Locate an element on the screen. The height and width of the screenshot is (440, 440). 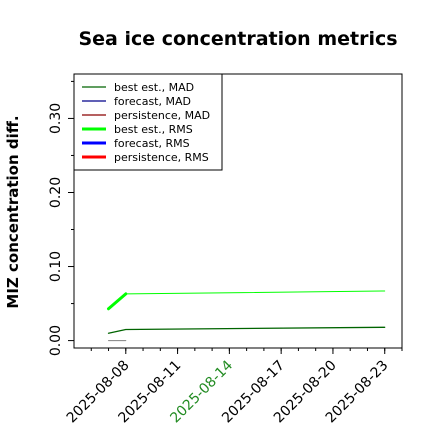
legend-label: persistence, MAD is located at coordinates (162, 115).